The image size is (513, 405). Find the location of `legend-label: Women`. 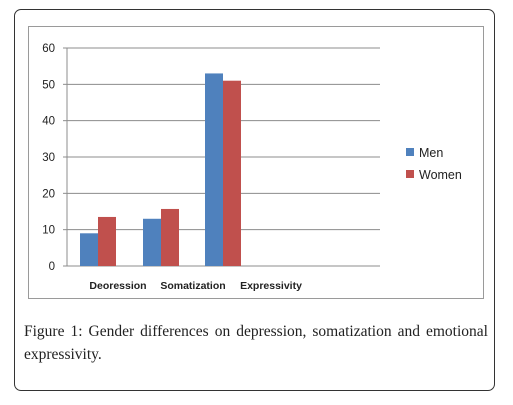

legend-label: Women is located at coordinates (440, 175).